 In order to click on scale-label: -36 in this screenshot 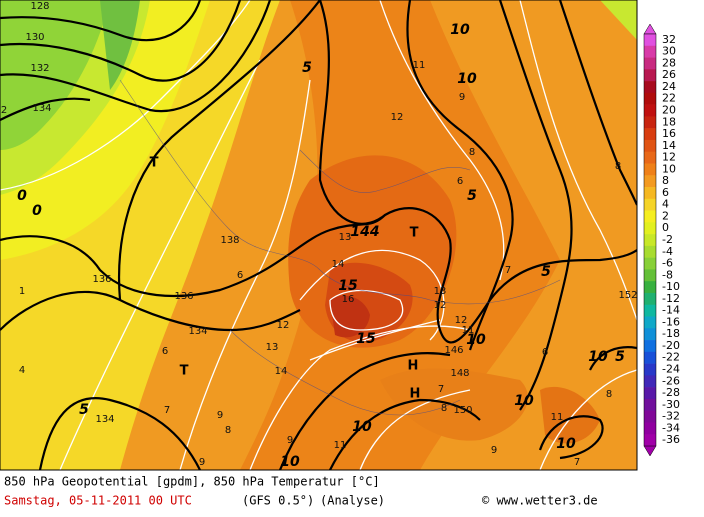, I will do `click(671, 439)`.